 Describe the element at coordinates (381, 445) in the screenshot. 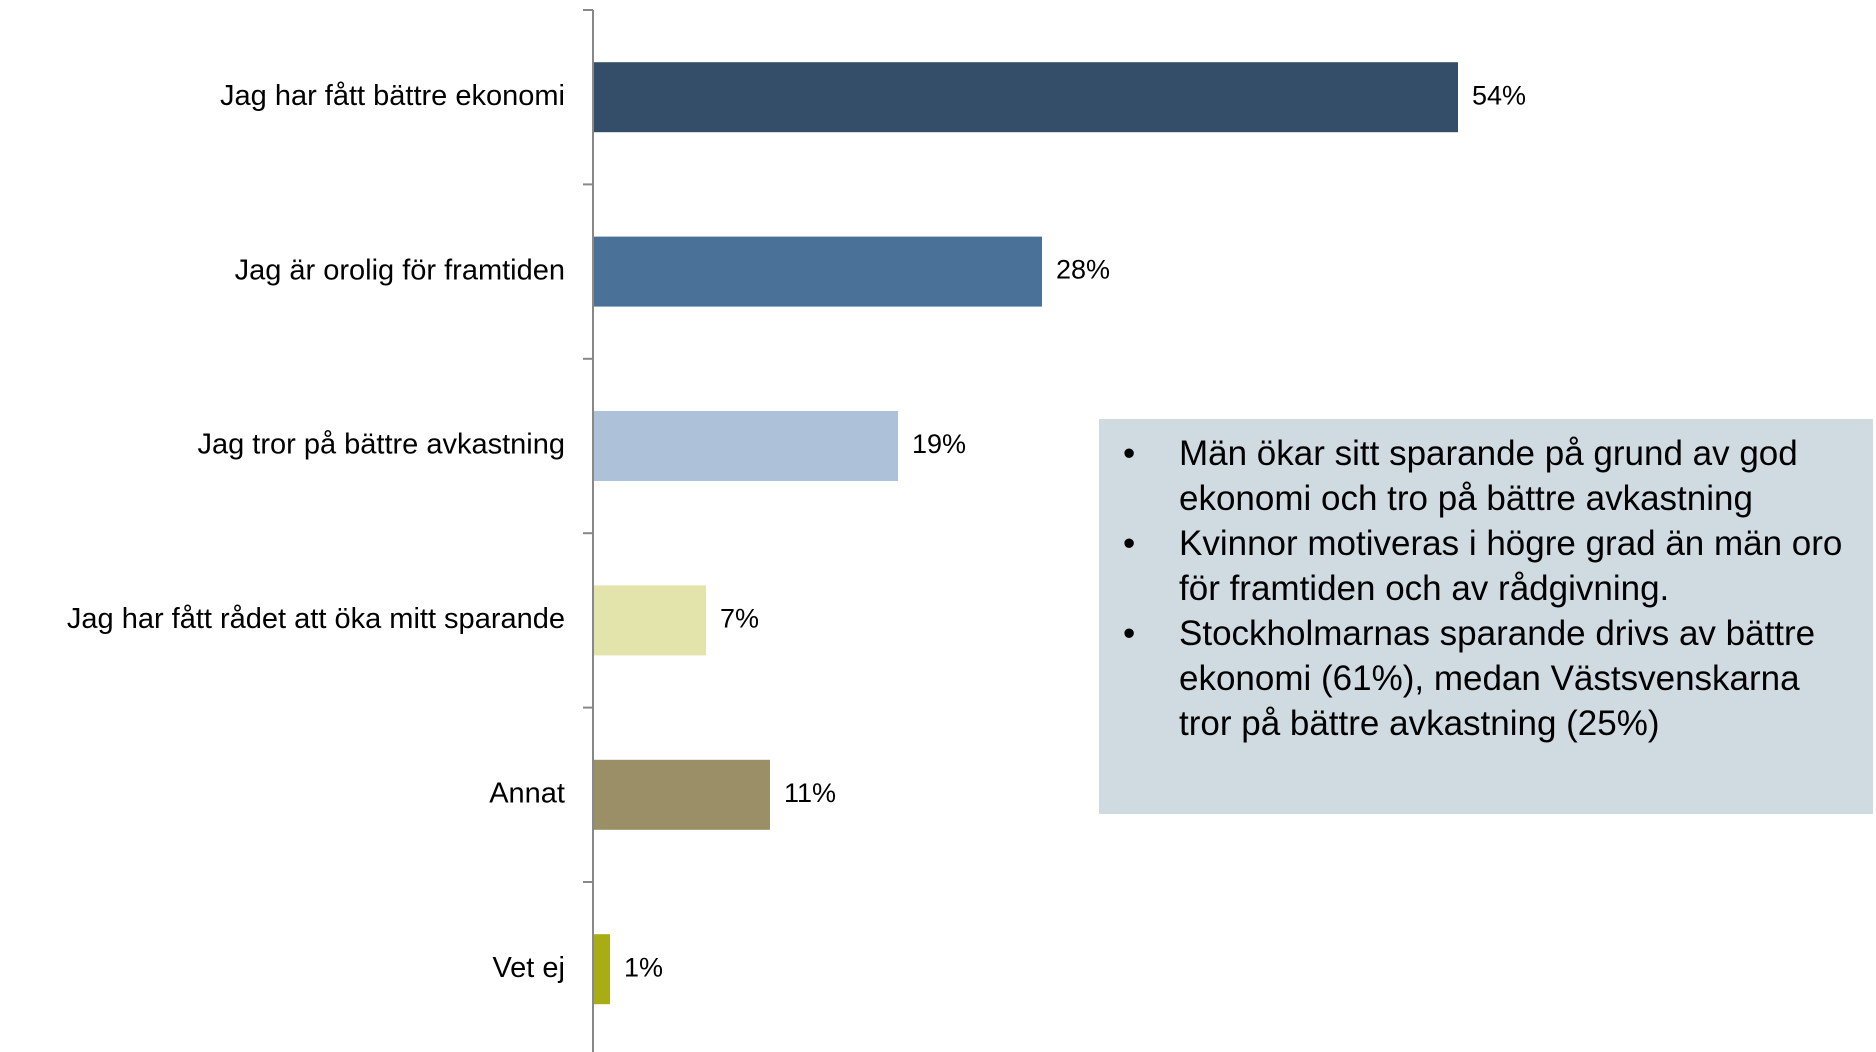

I see `category-label: Jag tror på bättre avkastning` at that location.